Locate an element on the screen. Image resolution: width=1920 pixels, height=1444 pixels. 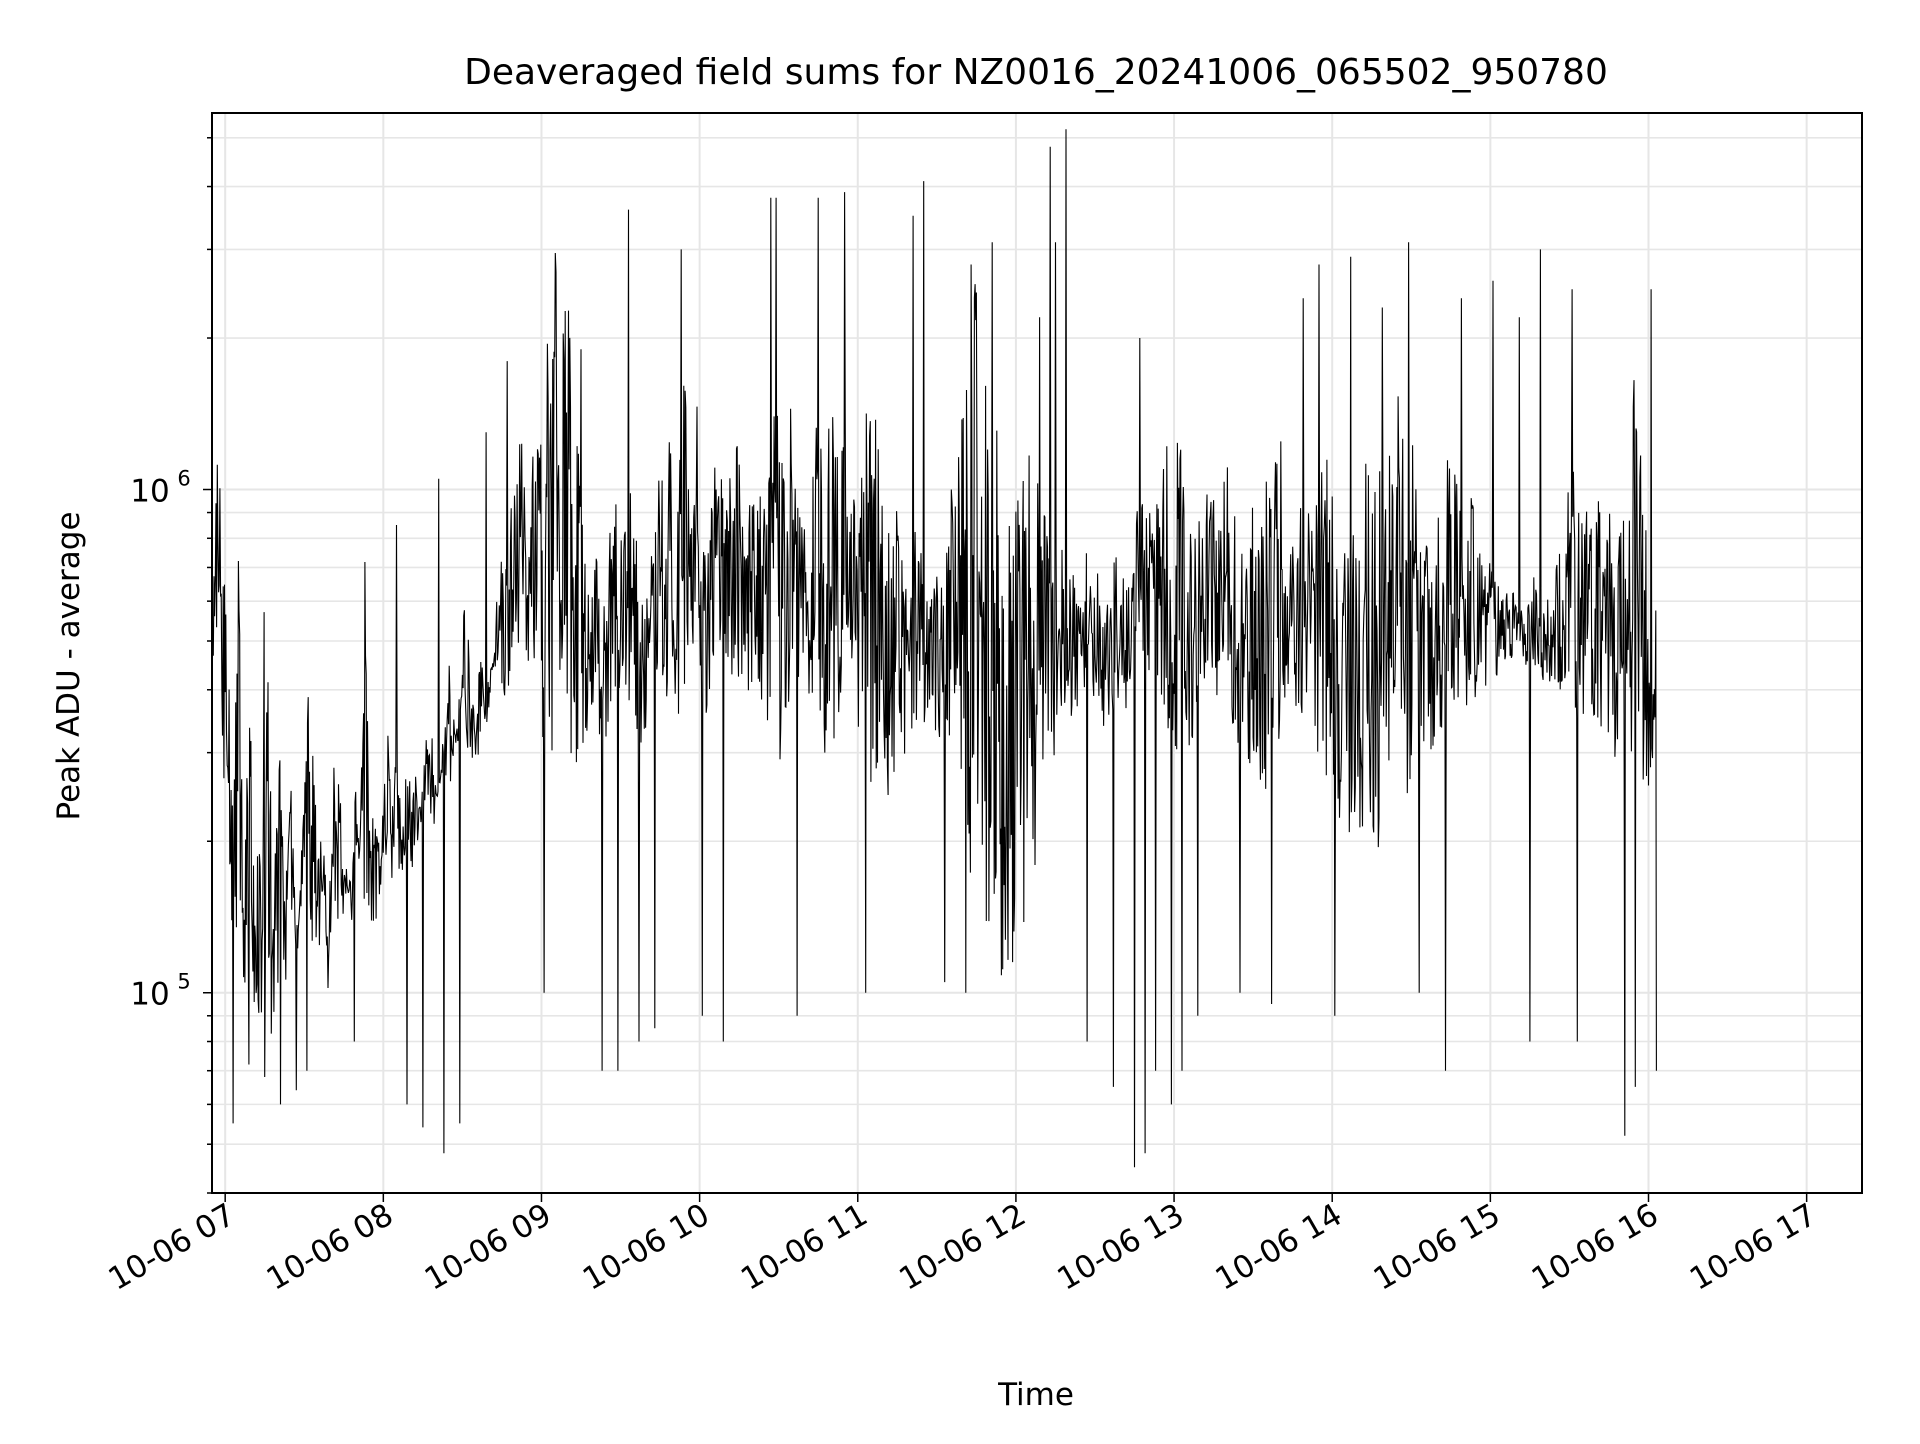
y-tick-label-exponent: 6 is located at coordinates (183, 479).